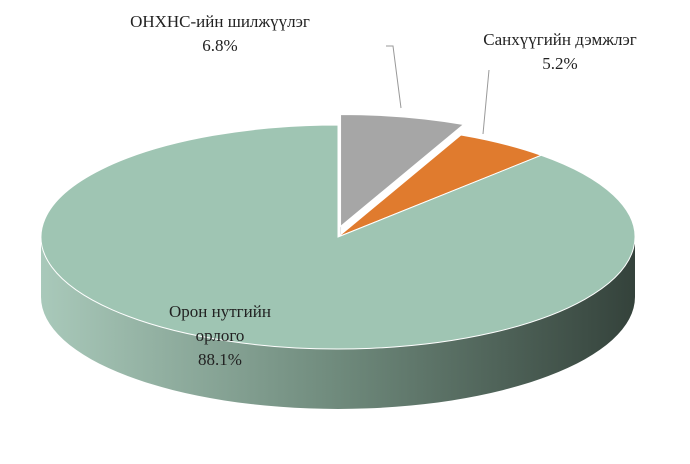 The width and height of the screenshot is (690, 464). What do you see at coordinates (560, 63) in the screenshot?
I see `value-label: 5.2%` at bounding box center [560, 63].